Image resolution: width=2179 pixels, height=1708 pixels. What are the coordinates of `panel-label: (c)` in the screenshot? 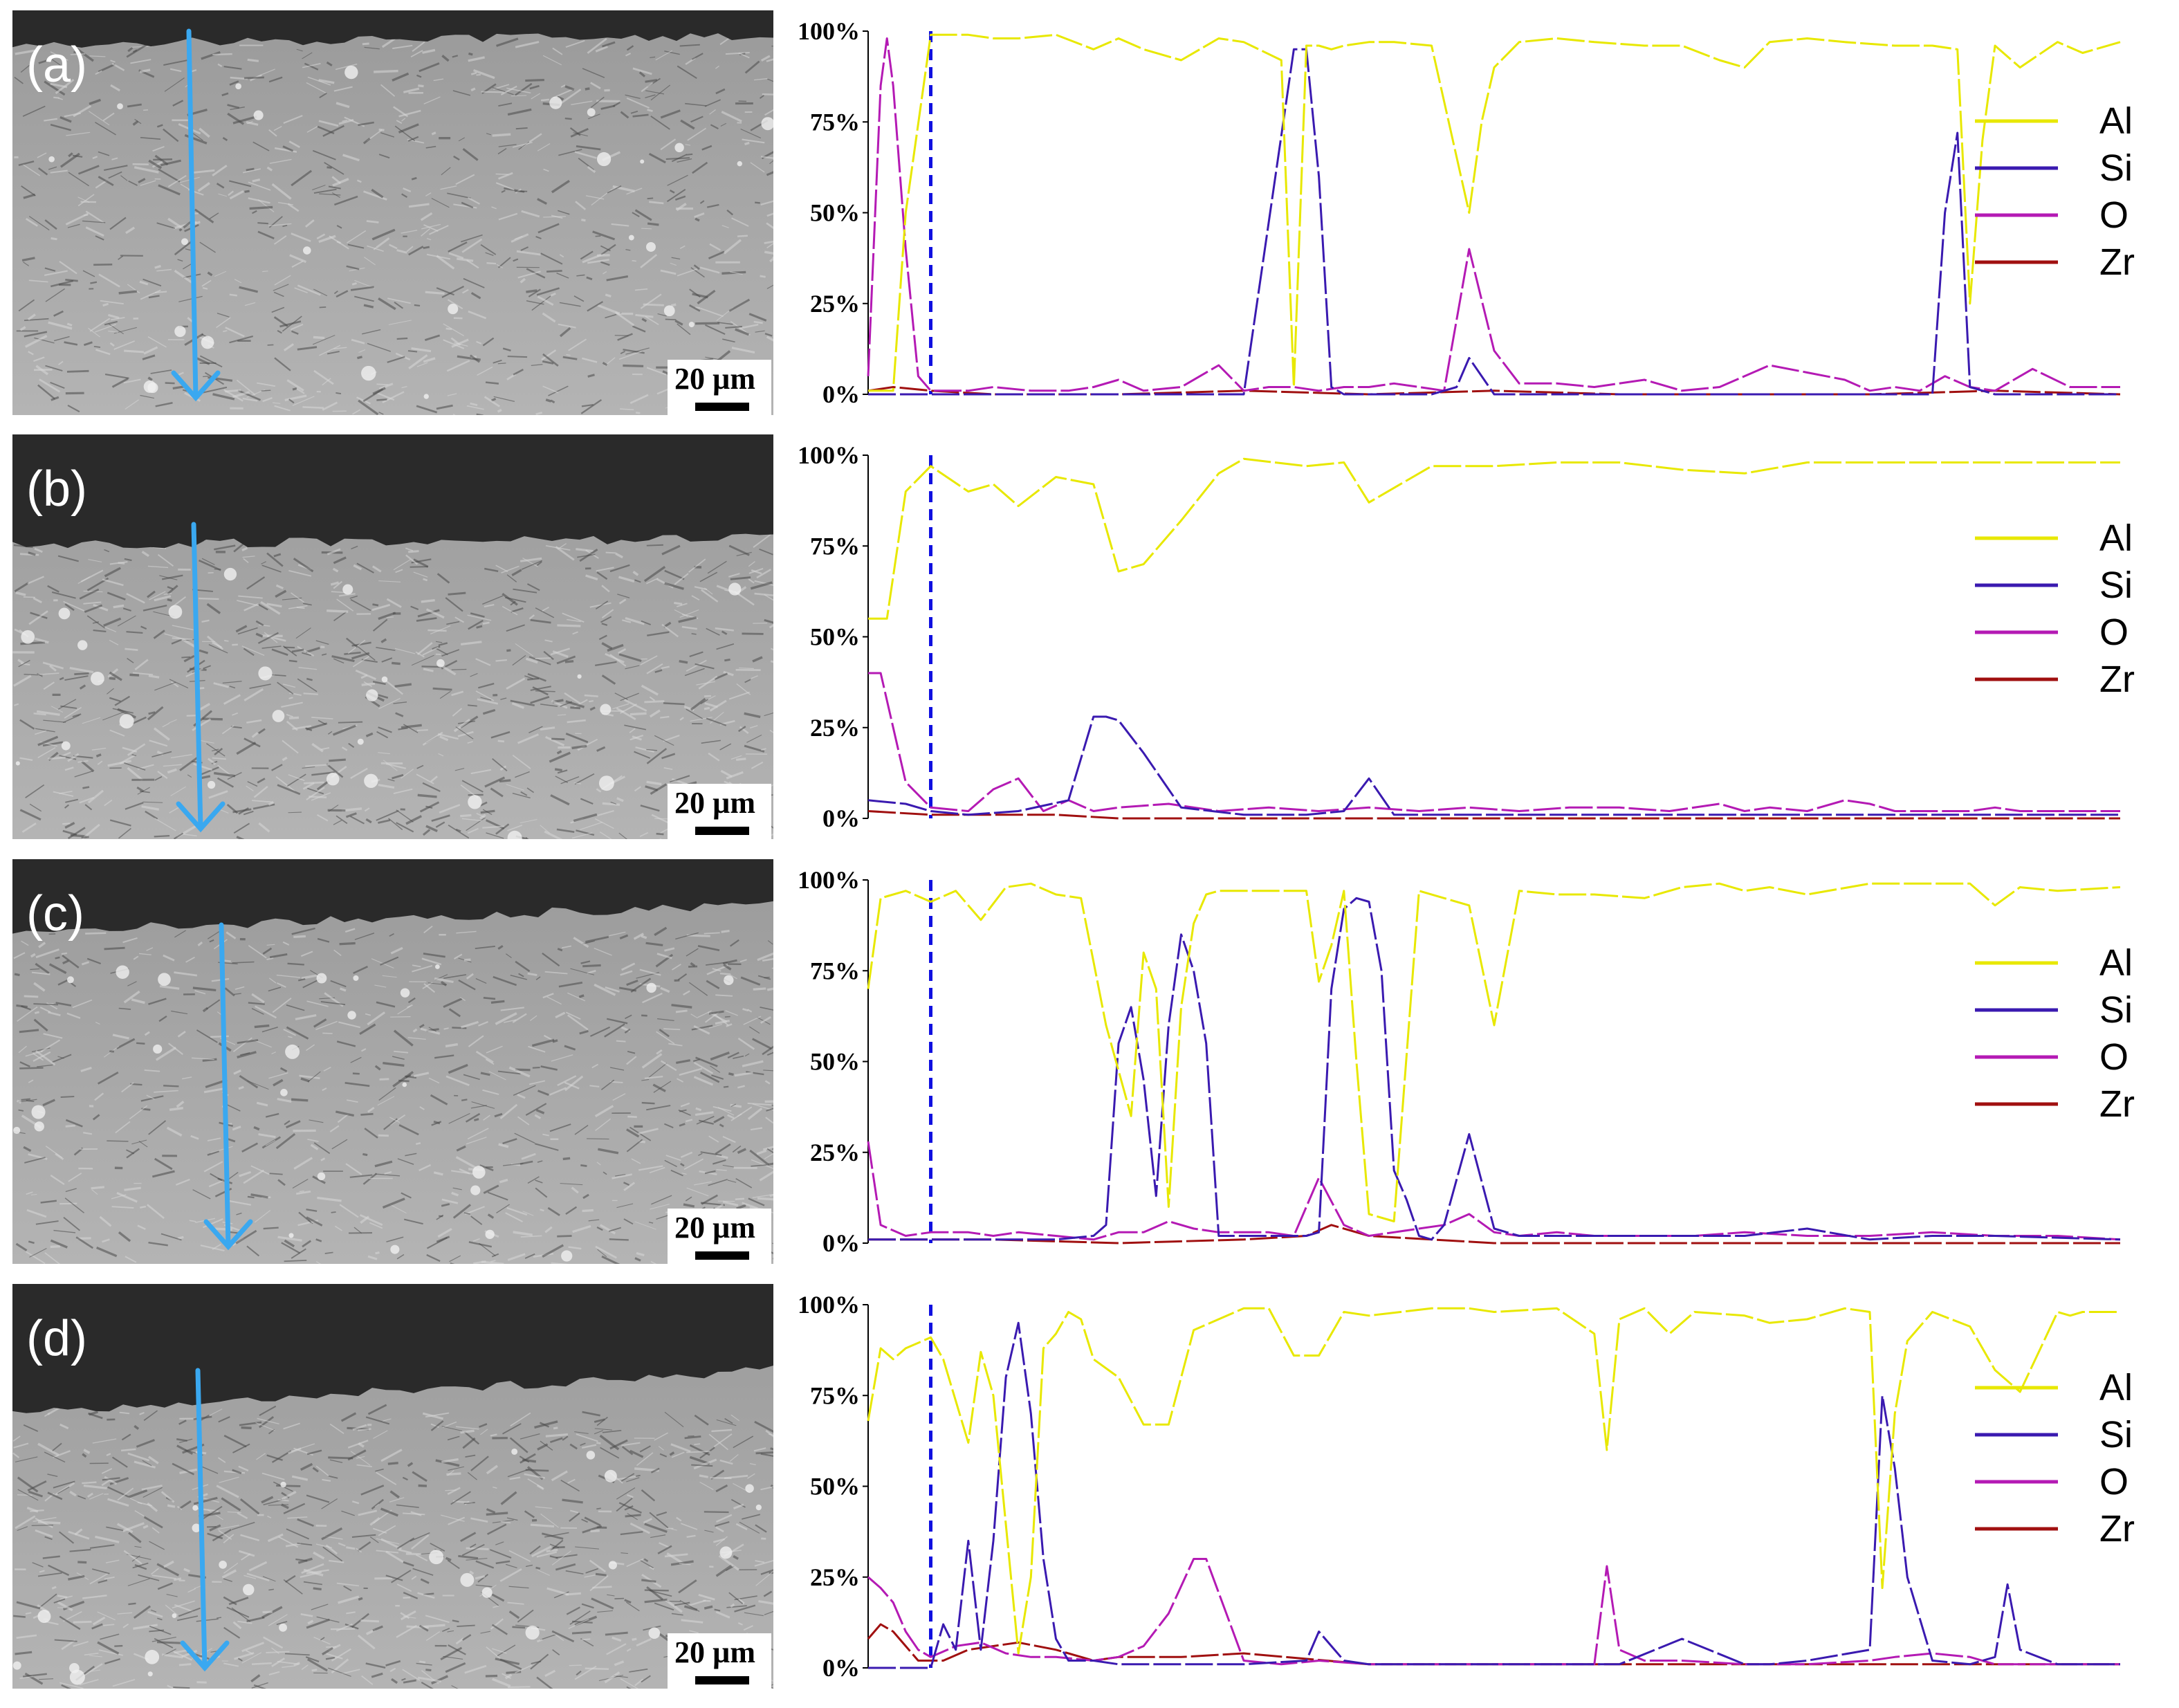 It's located at (55, 914).